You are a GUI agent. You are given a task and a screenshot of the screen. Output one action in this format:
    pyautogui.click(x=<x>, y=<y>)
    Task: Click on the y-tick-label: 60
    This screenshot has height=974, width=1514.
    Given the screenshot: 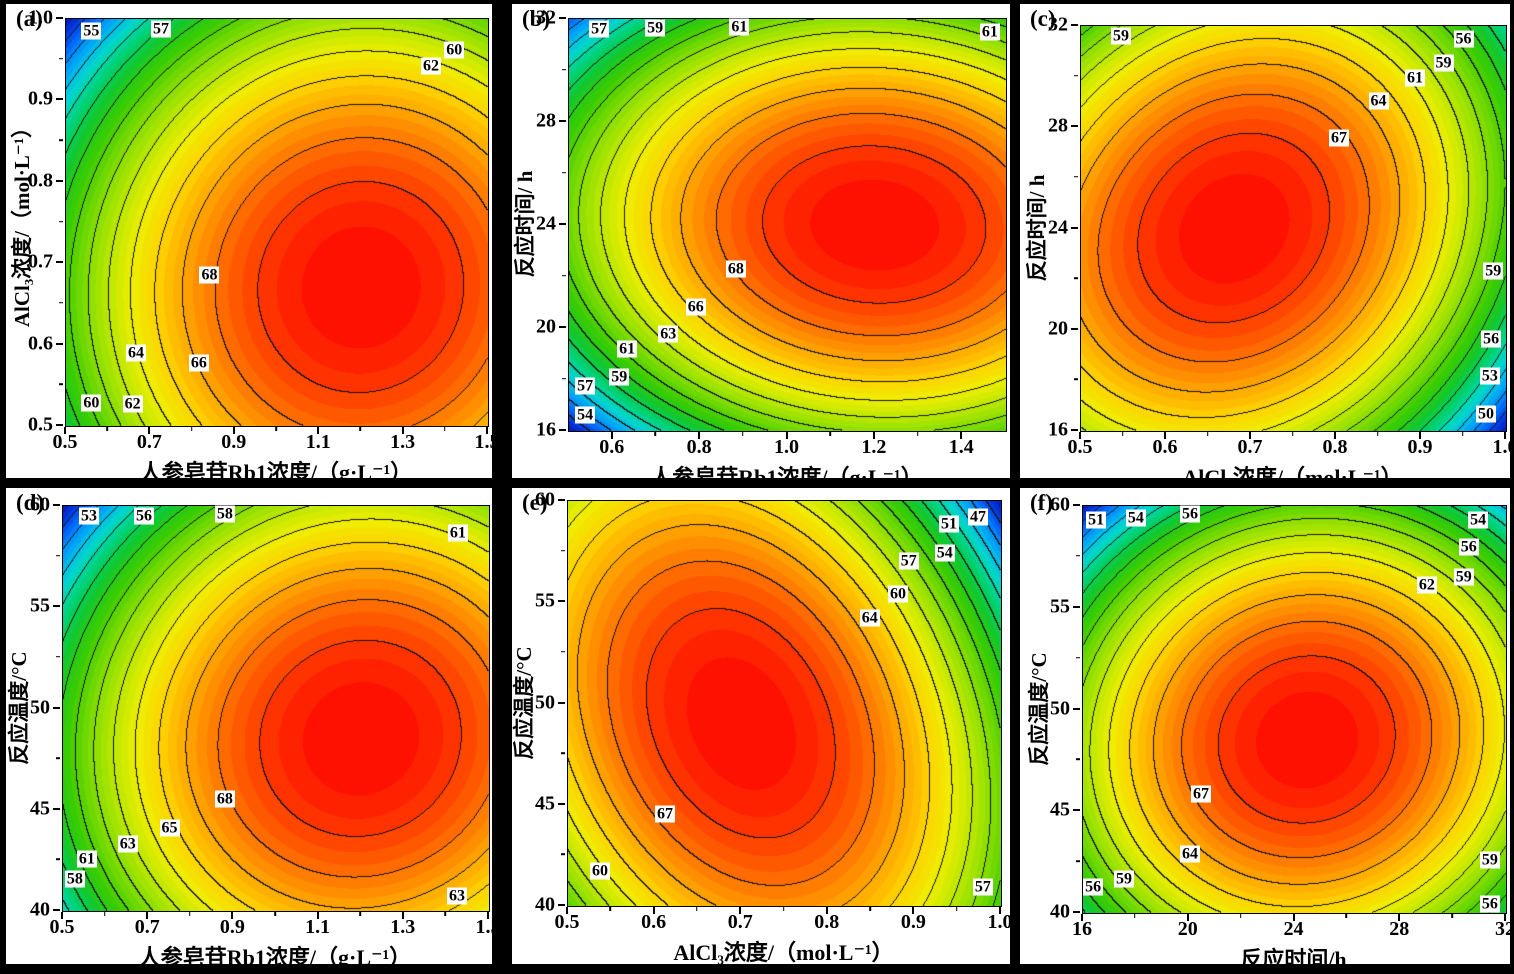 What is the action you would take?
    pyautogui.click(x=40, y=505)
    